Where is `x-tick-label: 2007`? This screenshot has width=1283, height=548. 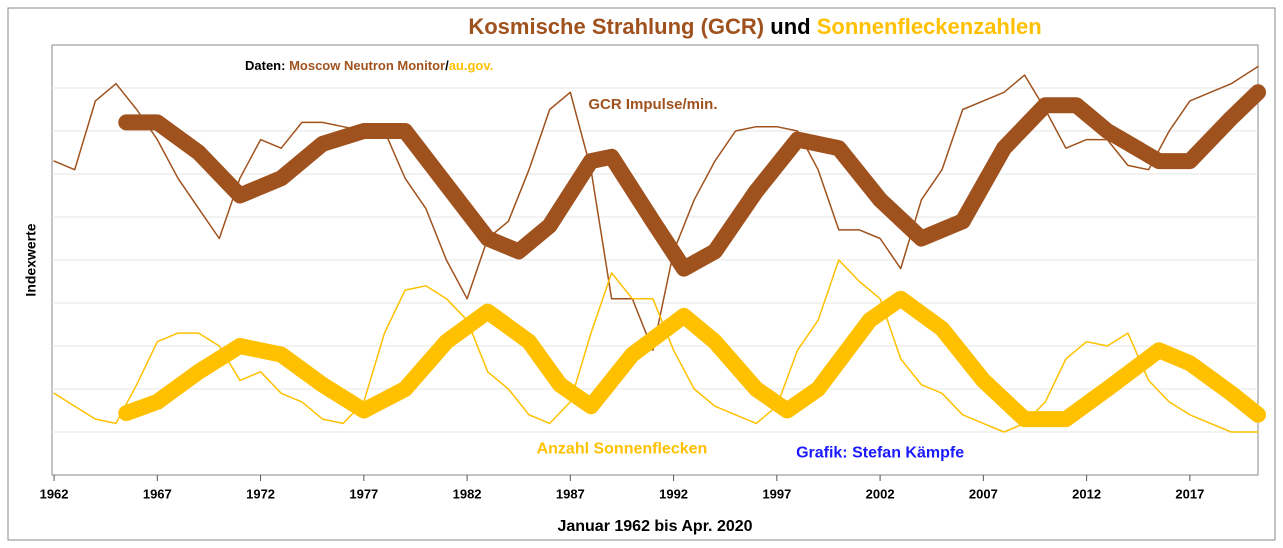
x-tick-label: 2007 is located at coordinates (983, 493).